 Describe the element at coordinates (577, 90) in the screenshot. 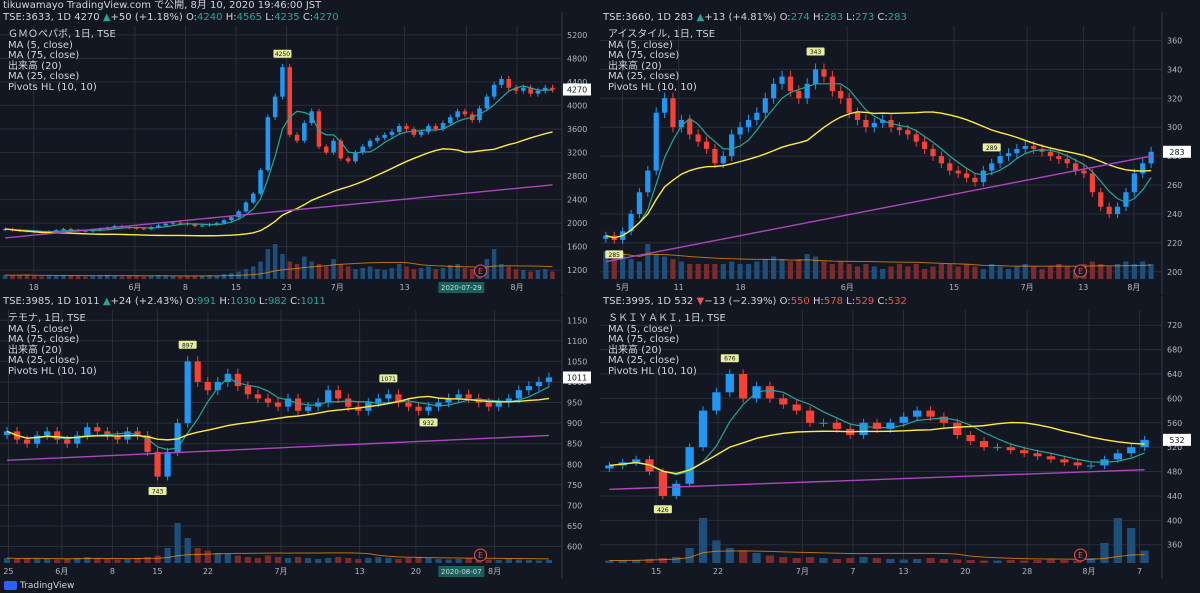

I see `last-price-text: 4270` at that location.